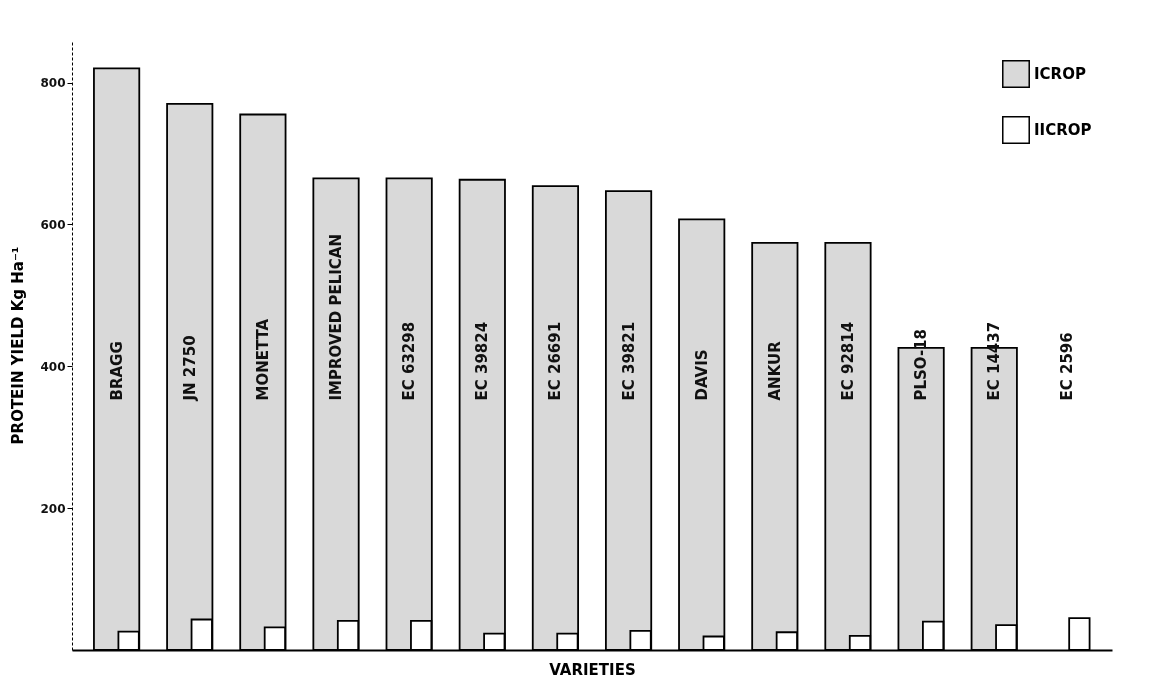  Describe the element at coordinates (555, 361) in the screenshot. I see `x-tick-label: EC 26691` at that location.